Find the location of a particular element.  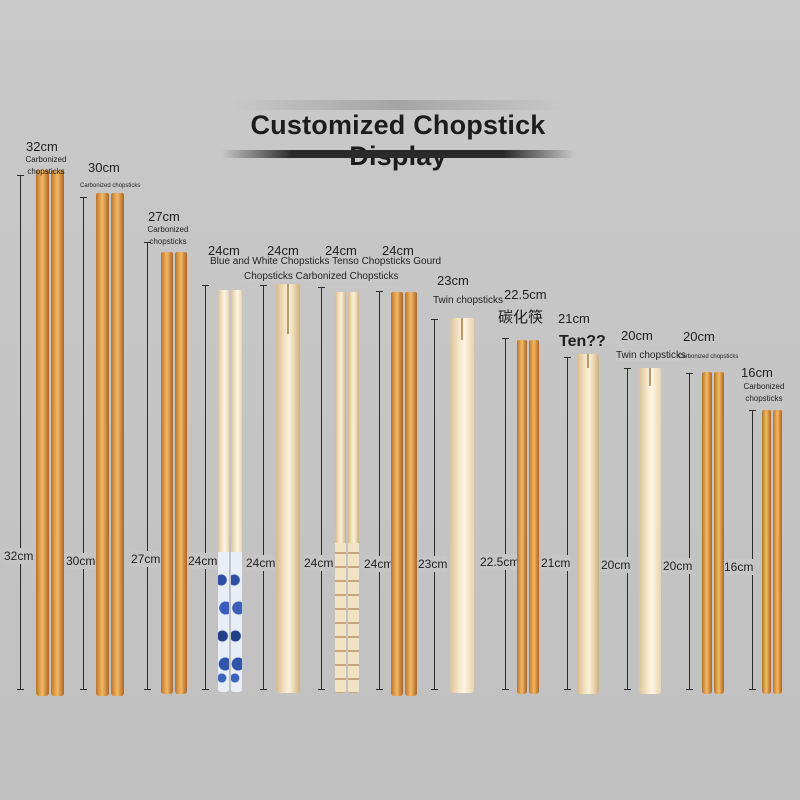

title-shadow is located at coordinates (398, 105).